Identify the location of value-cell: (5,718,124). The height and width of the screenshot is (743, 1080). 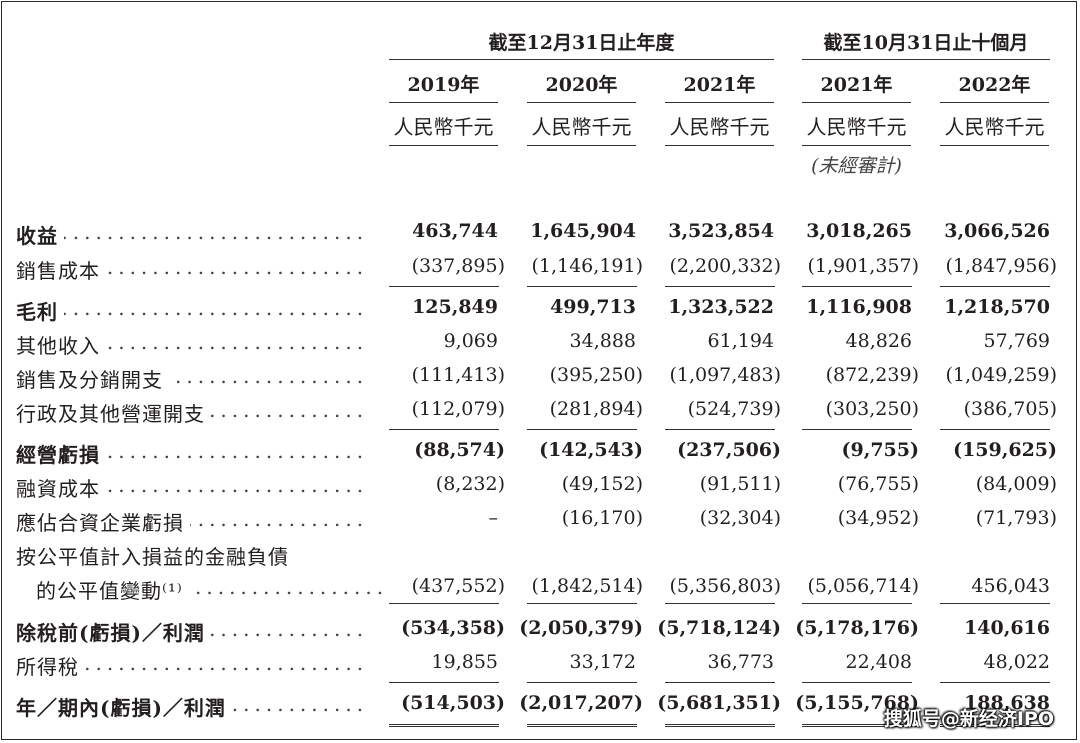
(719, 628).